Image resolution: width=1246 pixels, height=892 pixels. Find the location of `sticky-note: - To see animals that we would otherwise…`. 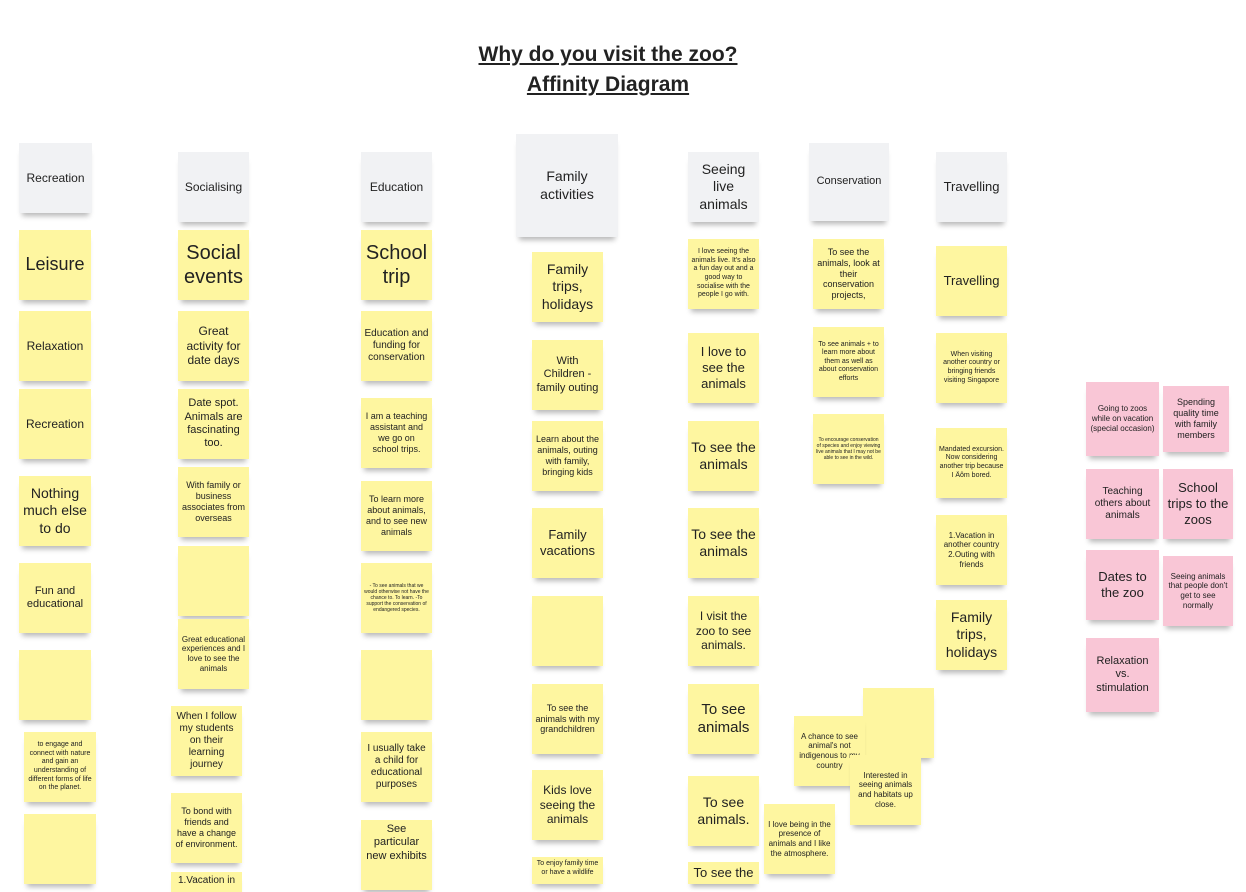

sticky-note: - To see animals that we would otherwise… is located at coordinates (396, 598).